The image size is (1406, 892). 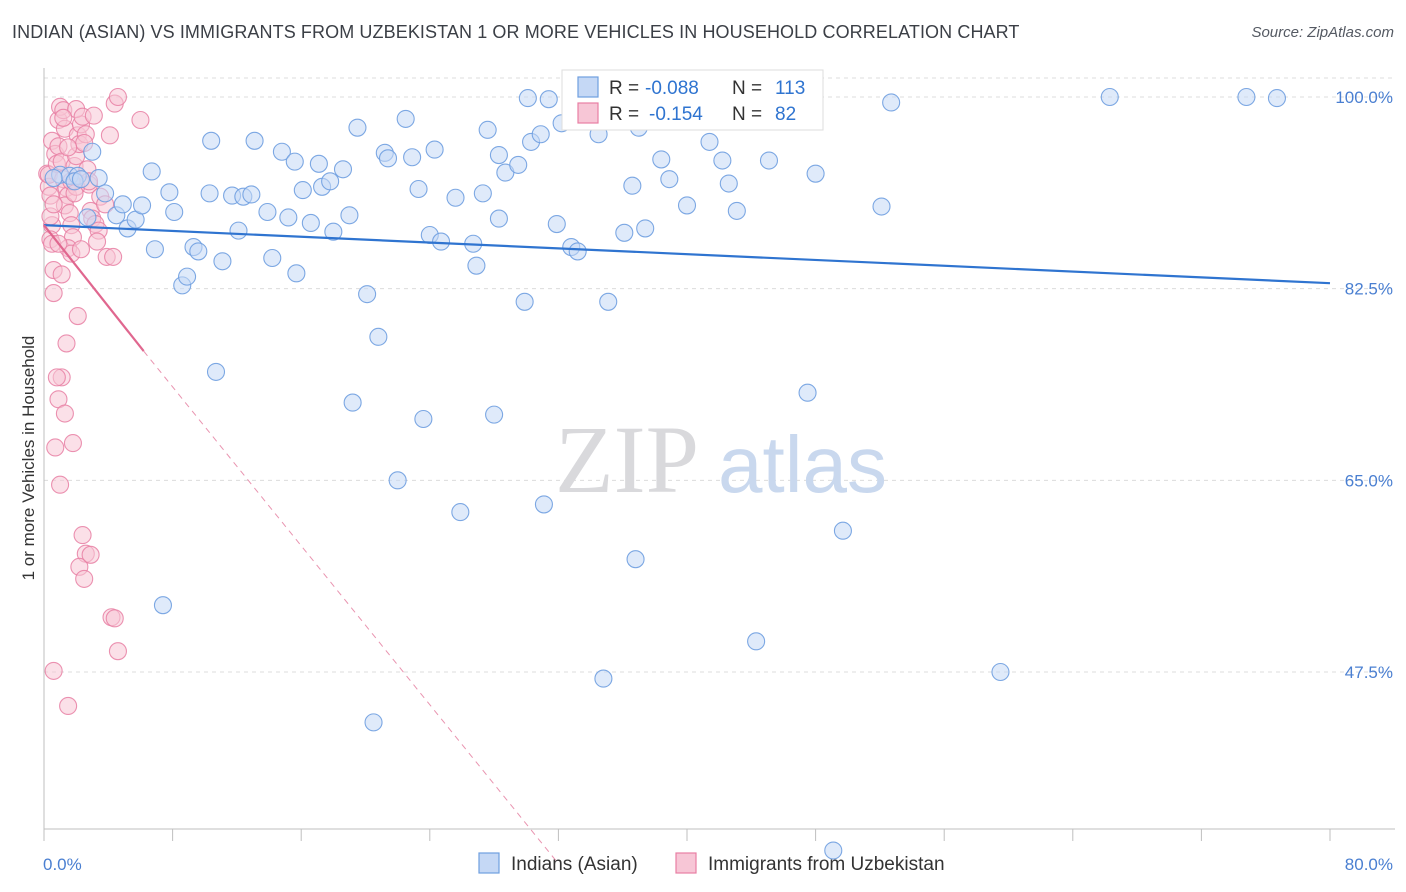 What do you see at coordinates (1364, 97) in the screenshot?
I see `y-tick-label-3: 100.0%` at bounding box center [1364, 97].